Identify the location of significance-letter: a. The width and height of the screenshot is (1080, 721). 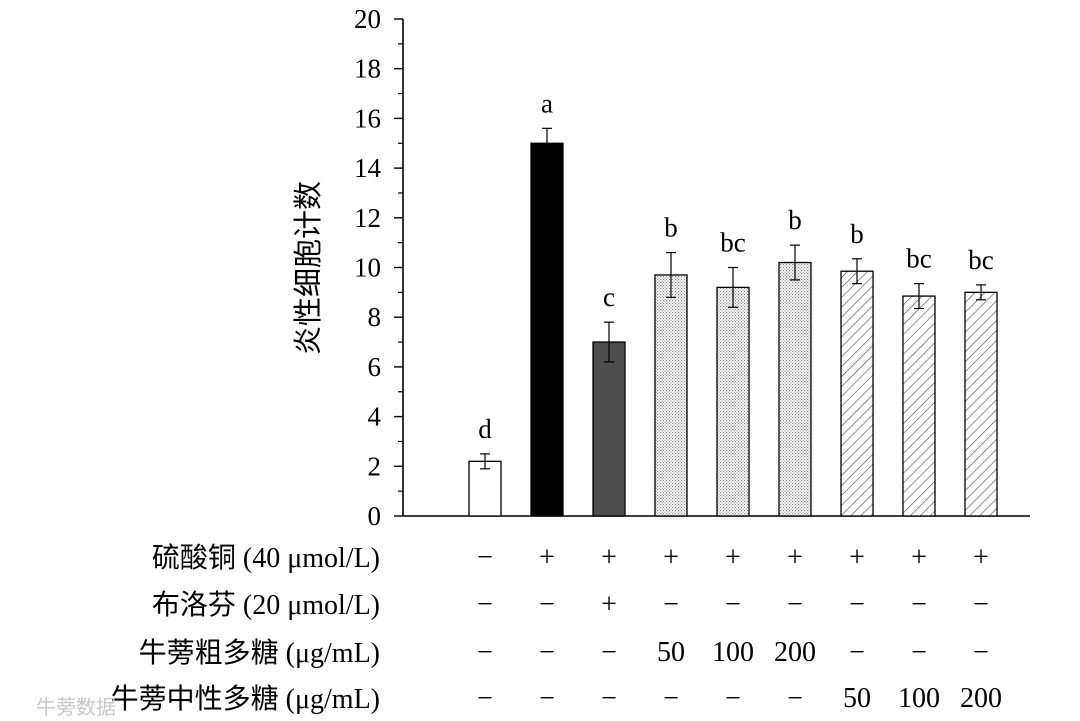
(547, 103).